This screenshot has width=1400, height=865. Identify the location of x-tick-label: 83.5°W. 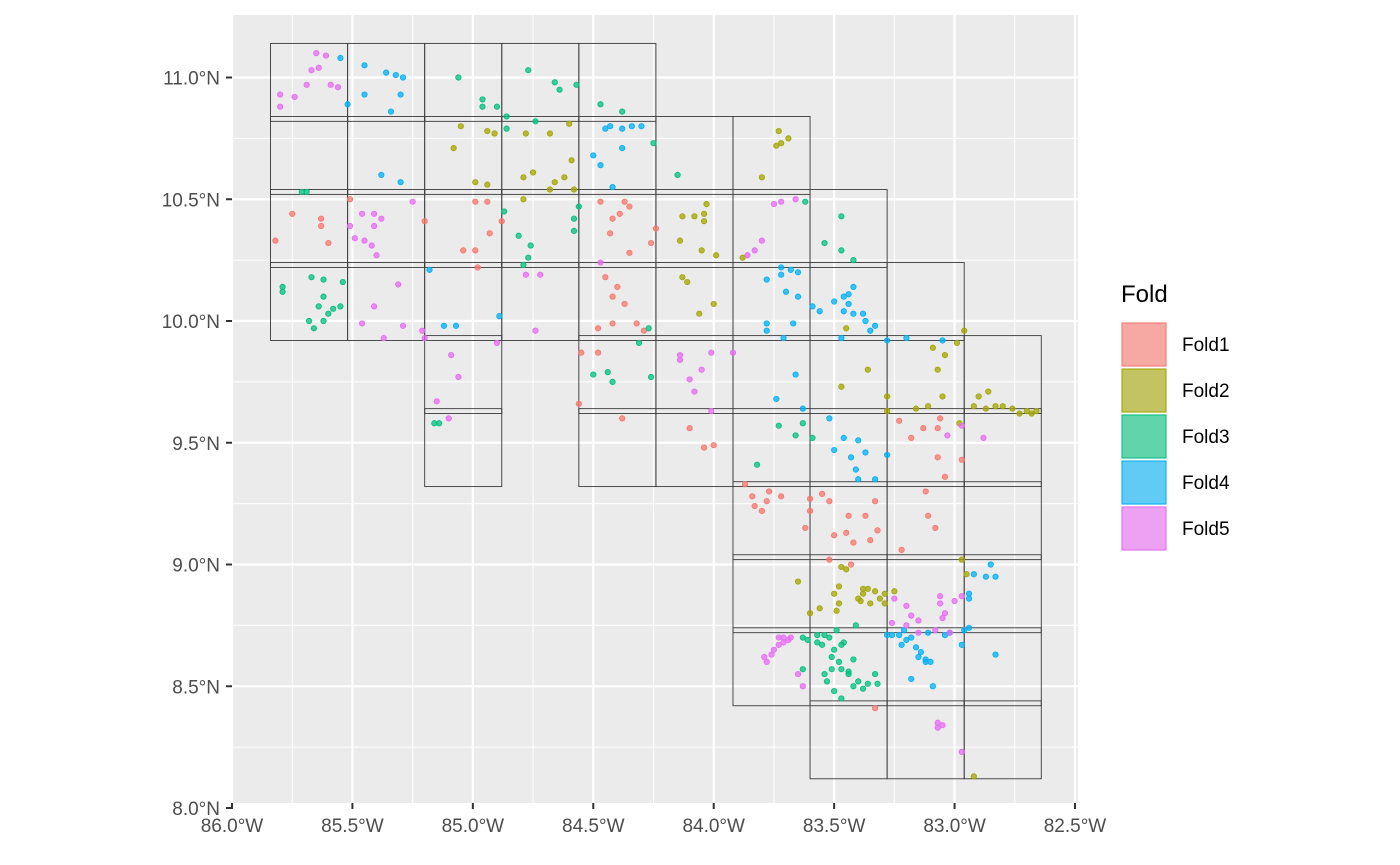
(834, 826).